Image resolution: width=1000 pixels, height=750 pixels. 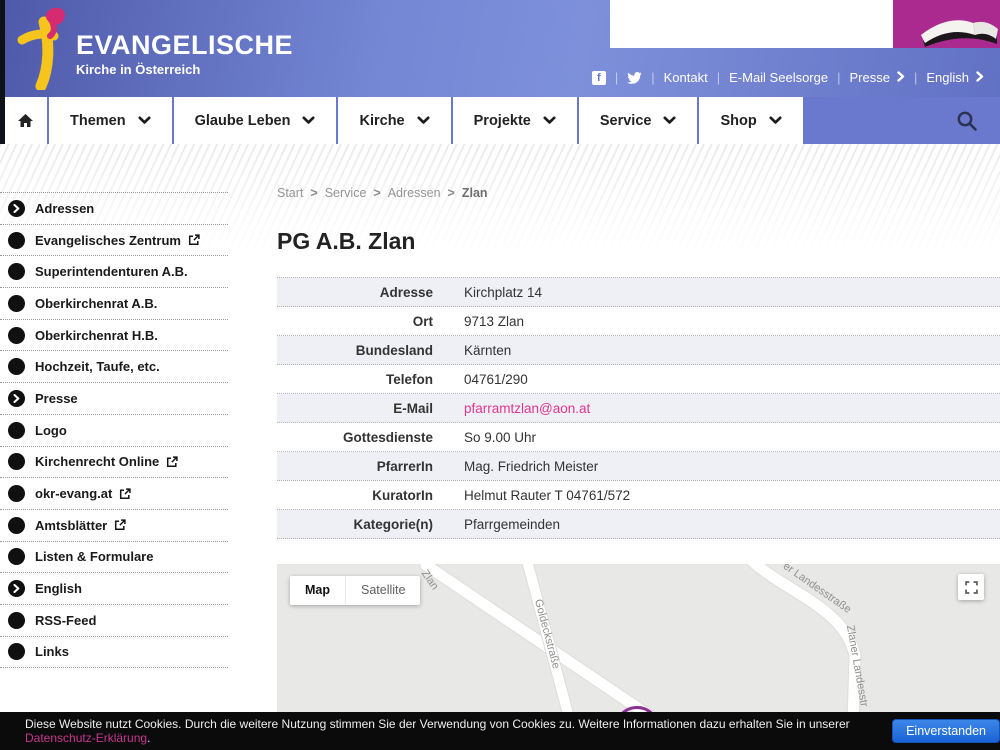 I want to click on detail-label: Adresse, so click(x=406, y=292).